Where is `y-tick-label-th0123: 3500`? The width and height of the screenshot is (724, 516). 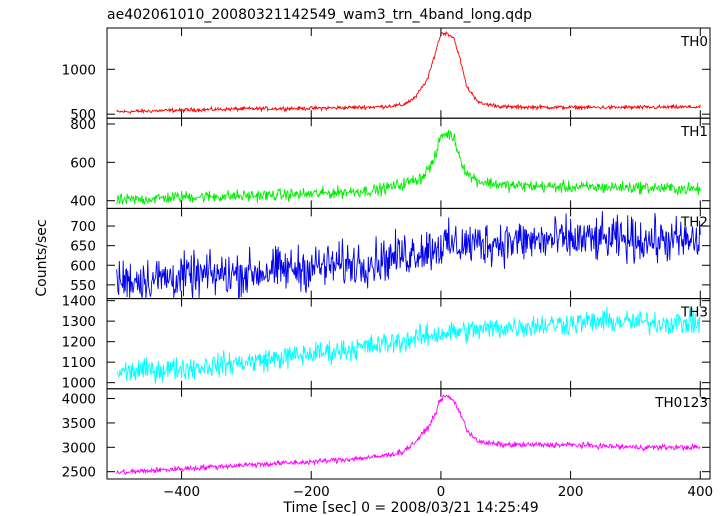
y-tick-label-th0123: 3500 is located at coordinates (79, 424).